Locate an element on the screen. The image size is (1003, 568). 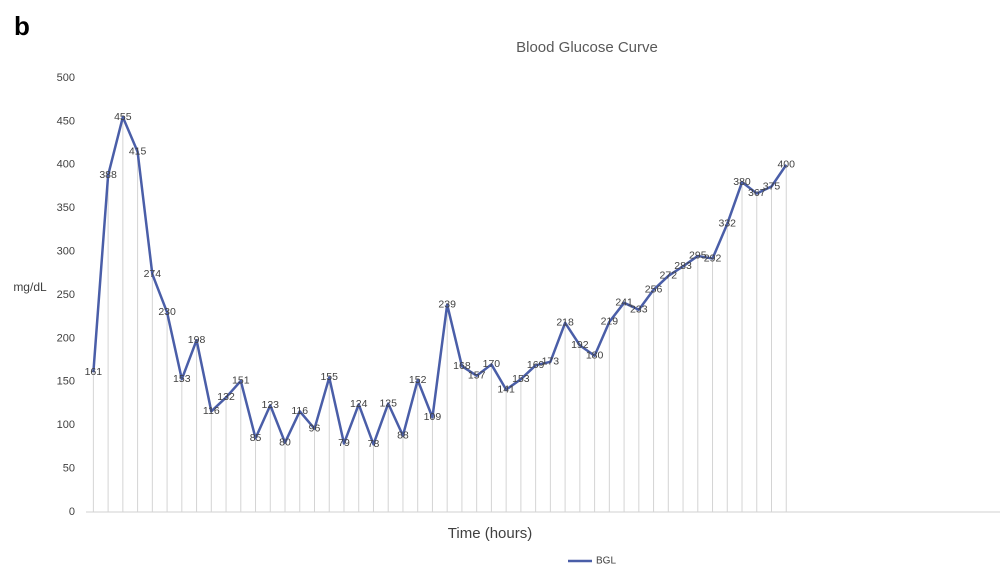
data-label: 173 is located at coordinates (551, 362).